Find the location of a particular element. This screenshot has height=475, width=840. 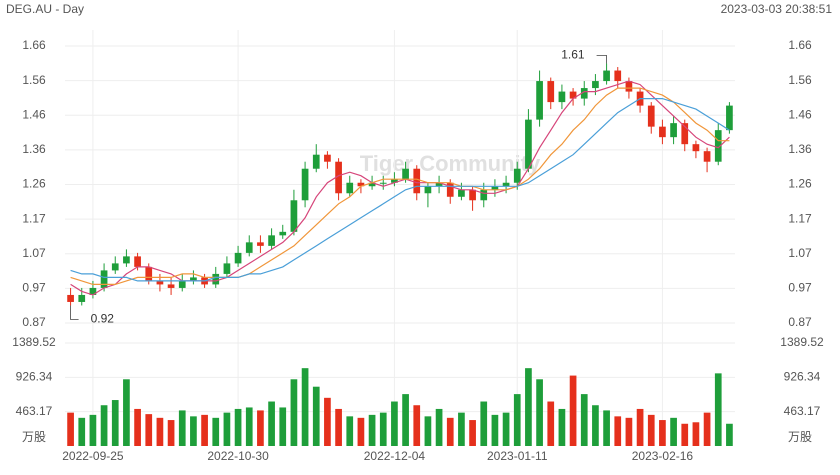

y-tick-label: 1.66 is located at coordinates (34, 45).